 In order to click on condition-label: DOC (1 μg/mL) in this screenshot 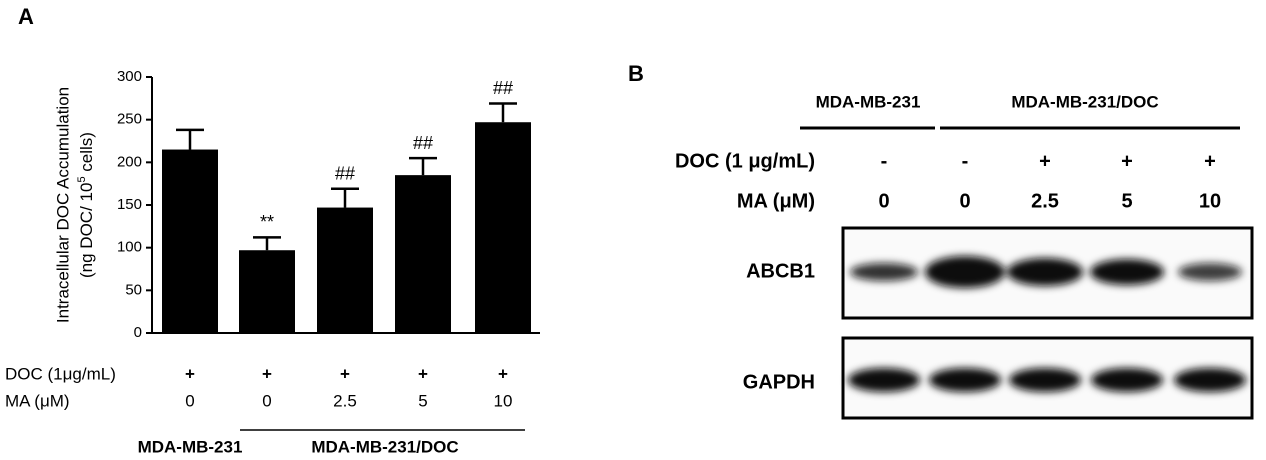, I will do `click(745, 161)`.